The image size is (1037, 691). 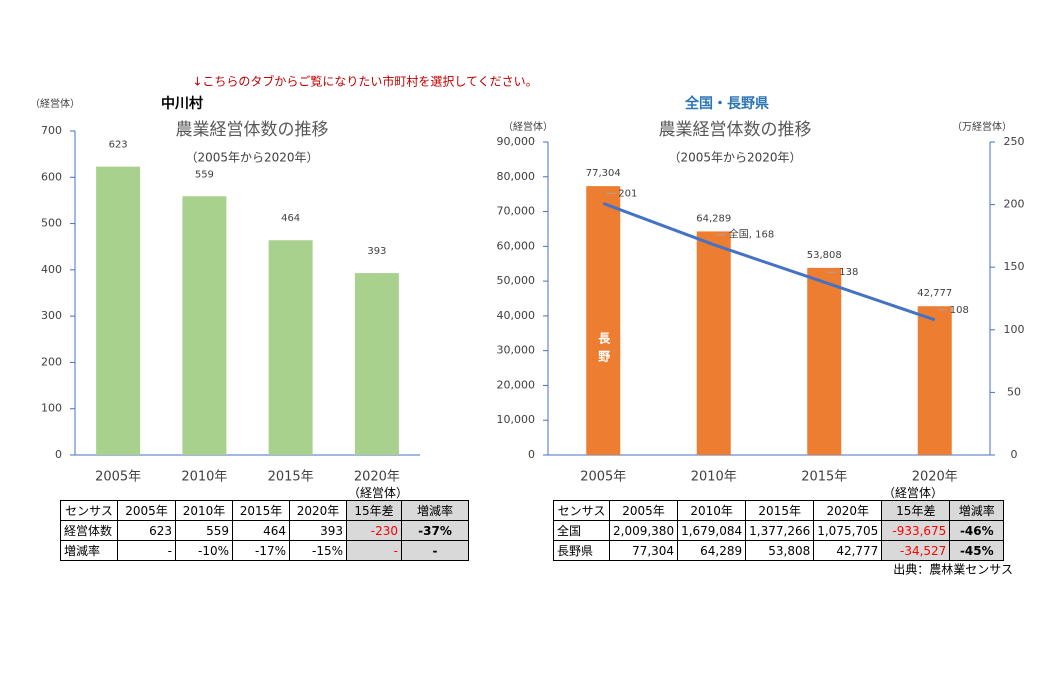 I want to click on table-cell: 53,808, so click(x=780, y=550).